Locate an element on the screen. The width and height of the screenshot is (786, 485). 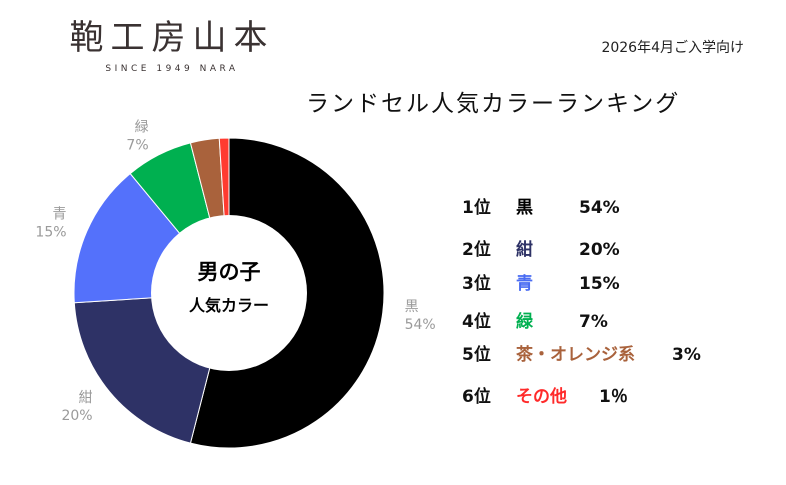
center-label-secondary: 人気カラー is located at coordinates (229, 305).